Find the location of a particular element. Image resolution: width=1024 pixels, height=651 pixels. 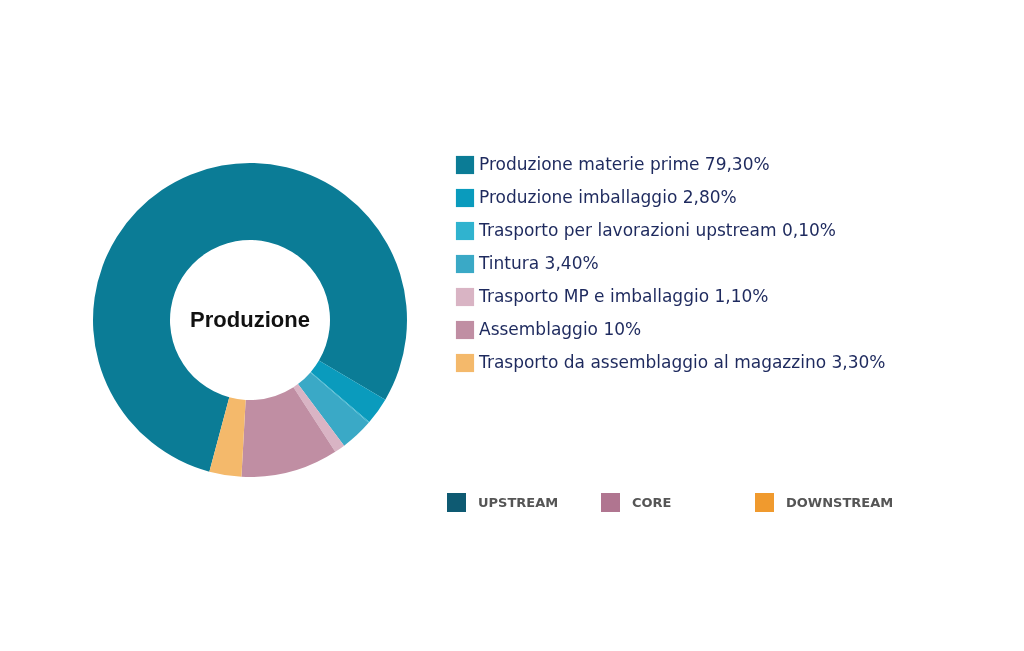

text: Produzione is located at coordinates (250, 319).